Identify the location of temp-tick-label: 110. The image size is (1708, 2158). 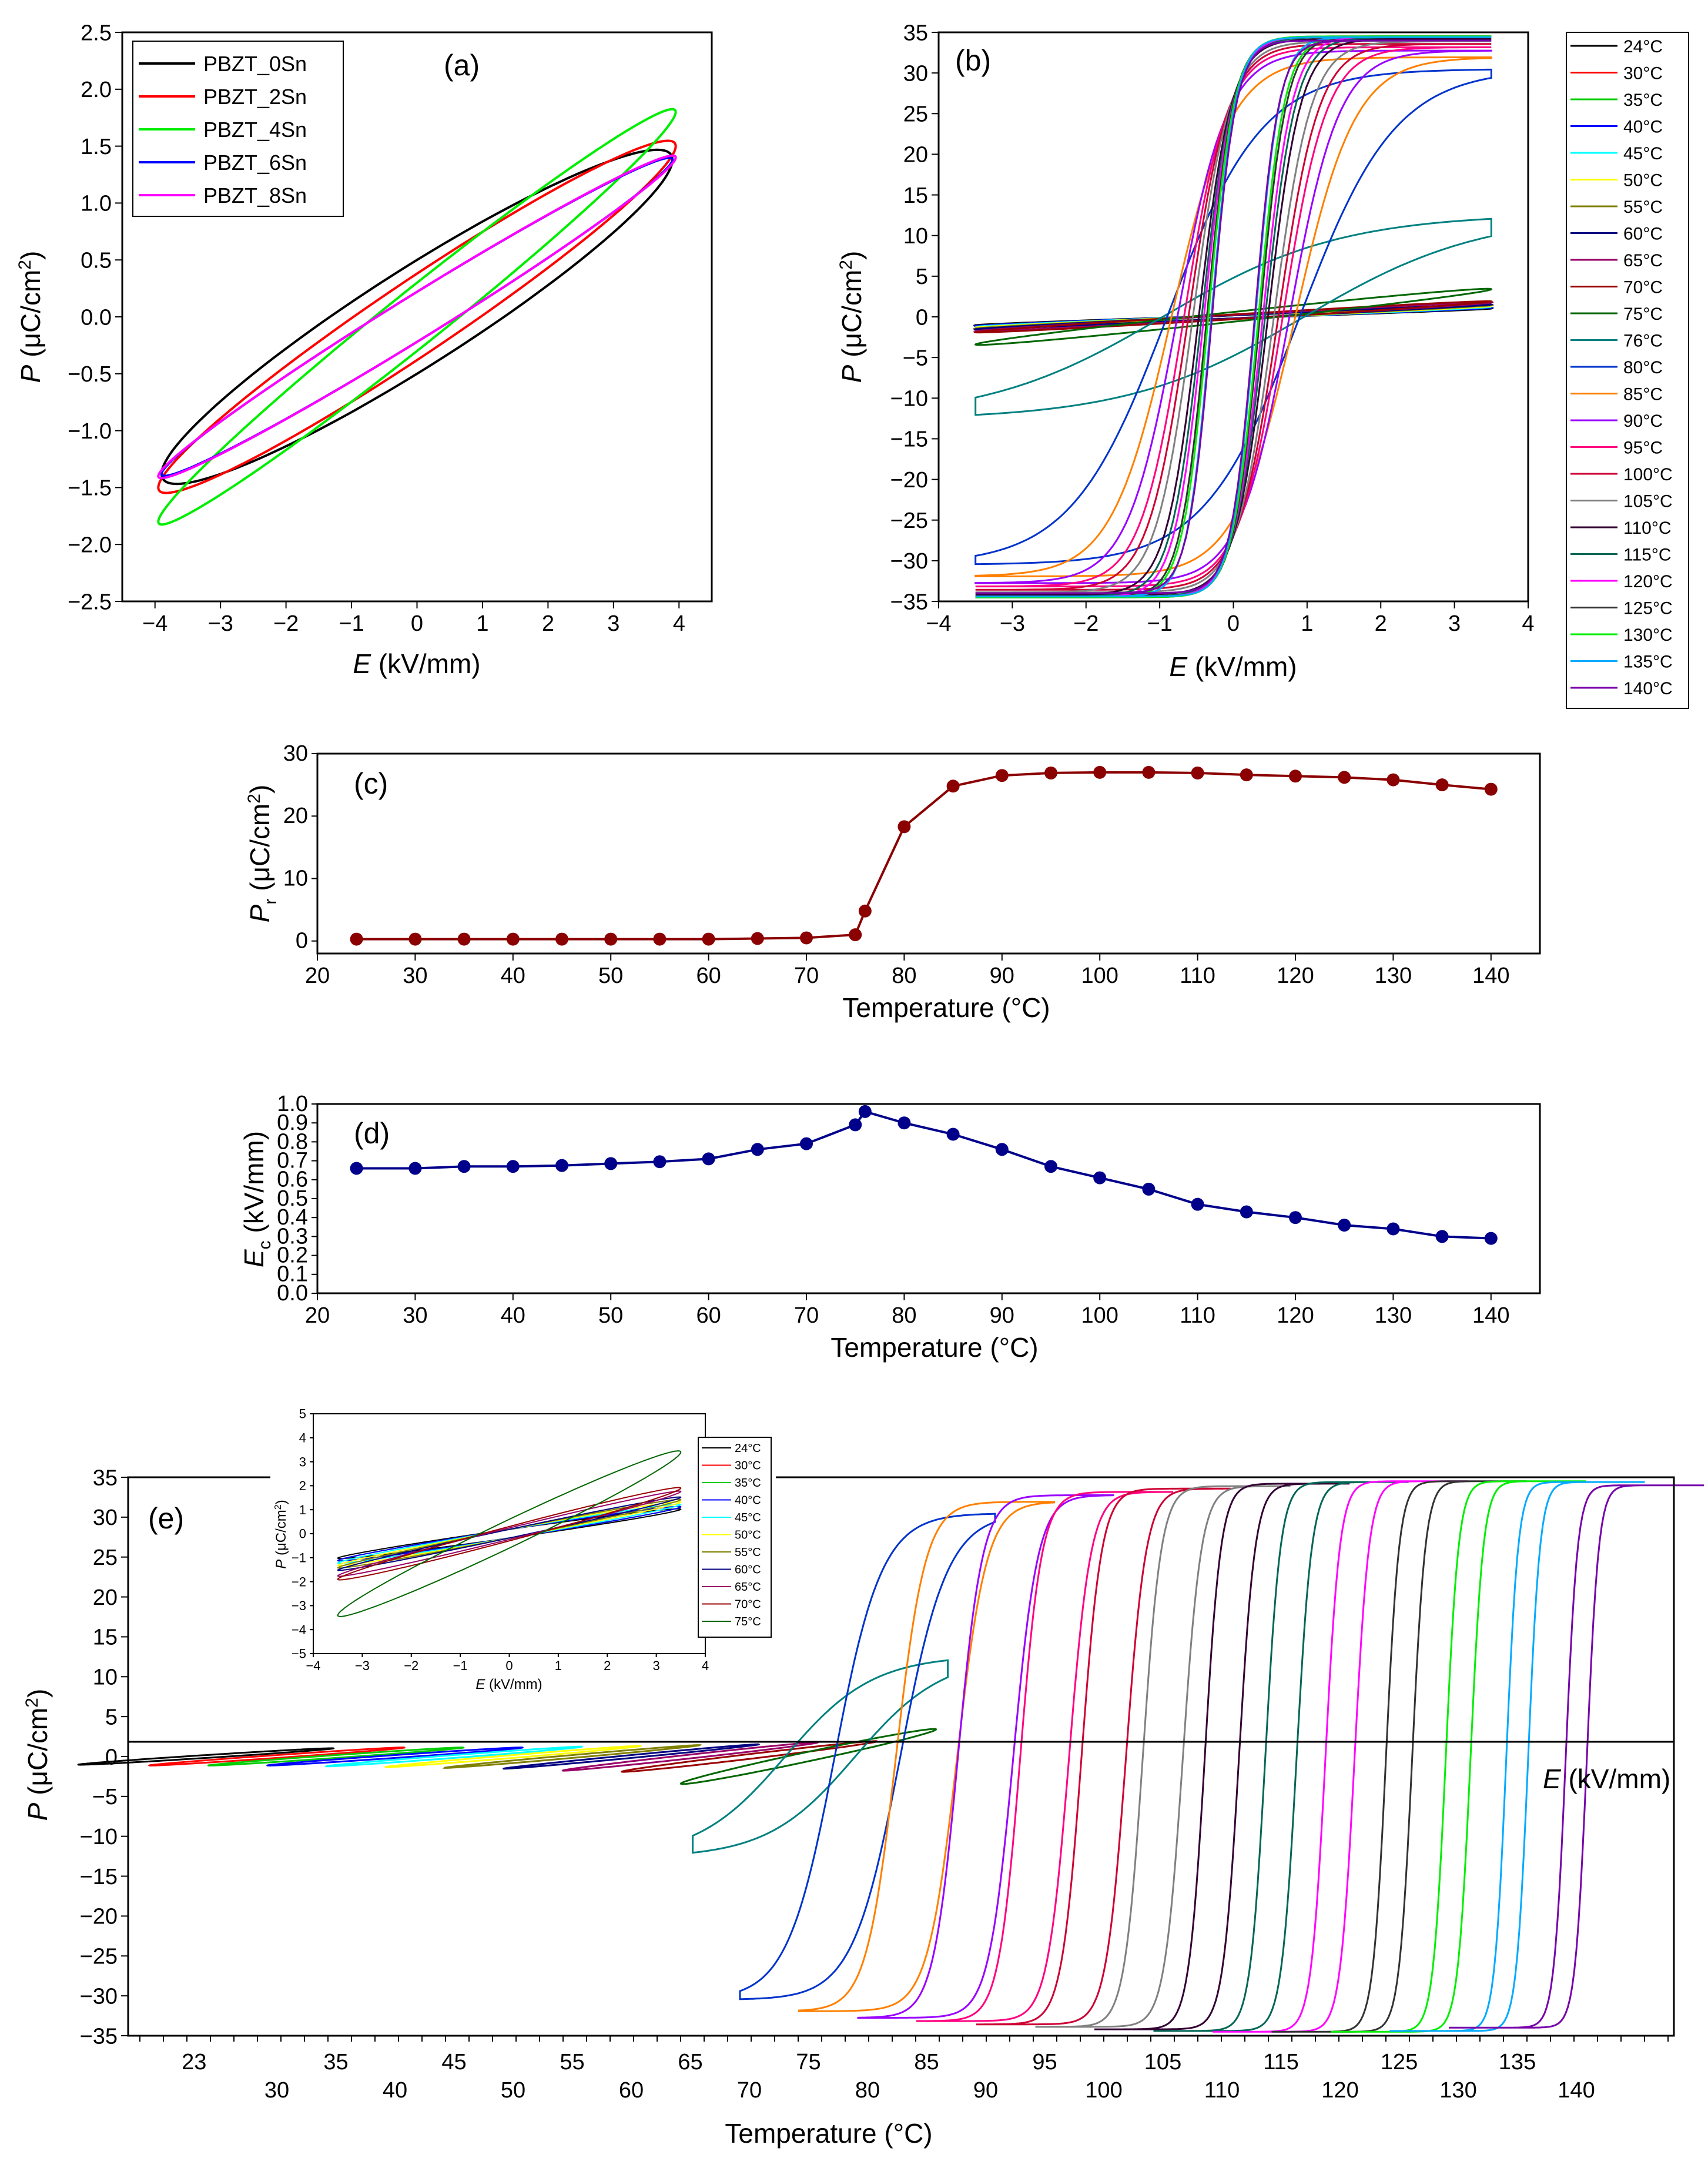
(1222, 2091).